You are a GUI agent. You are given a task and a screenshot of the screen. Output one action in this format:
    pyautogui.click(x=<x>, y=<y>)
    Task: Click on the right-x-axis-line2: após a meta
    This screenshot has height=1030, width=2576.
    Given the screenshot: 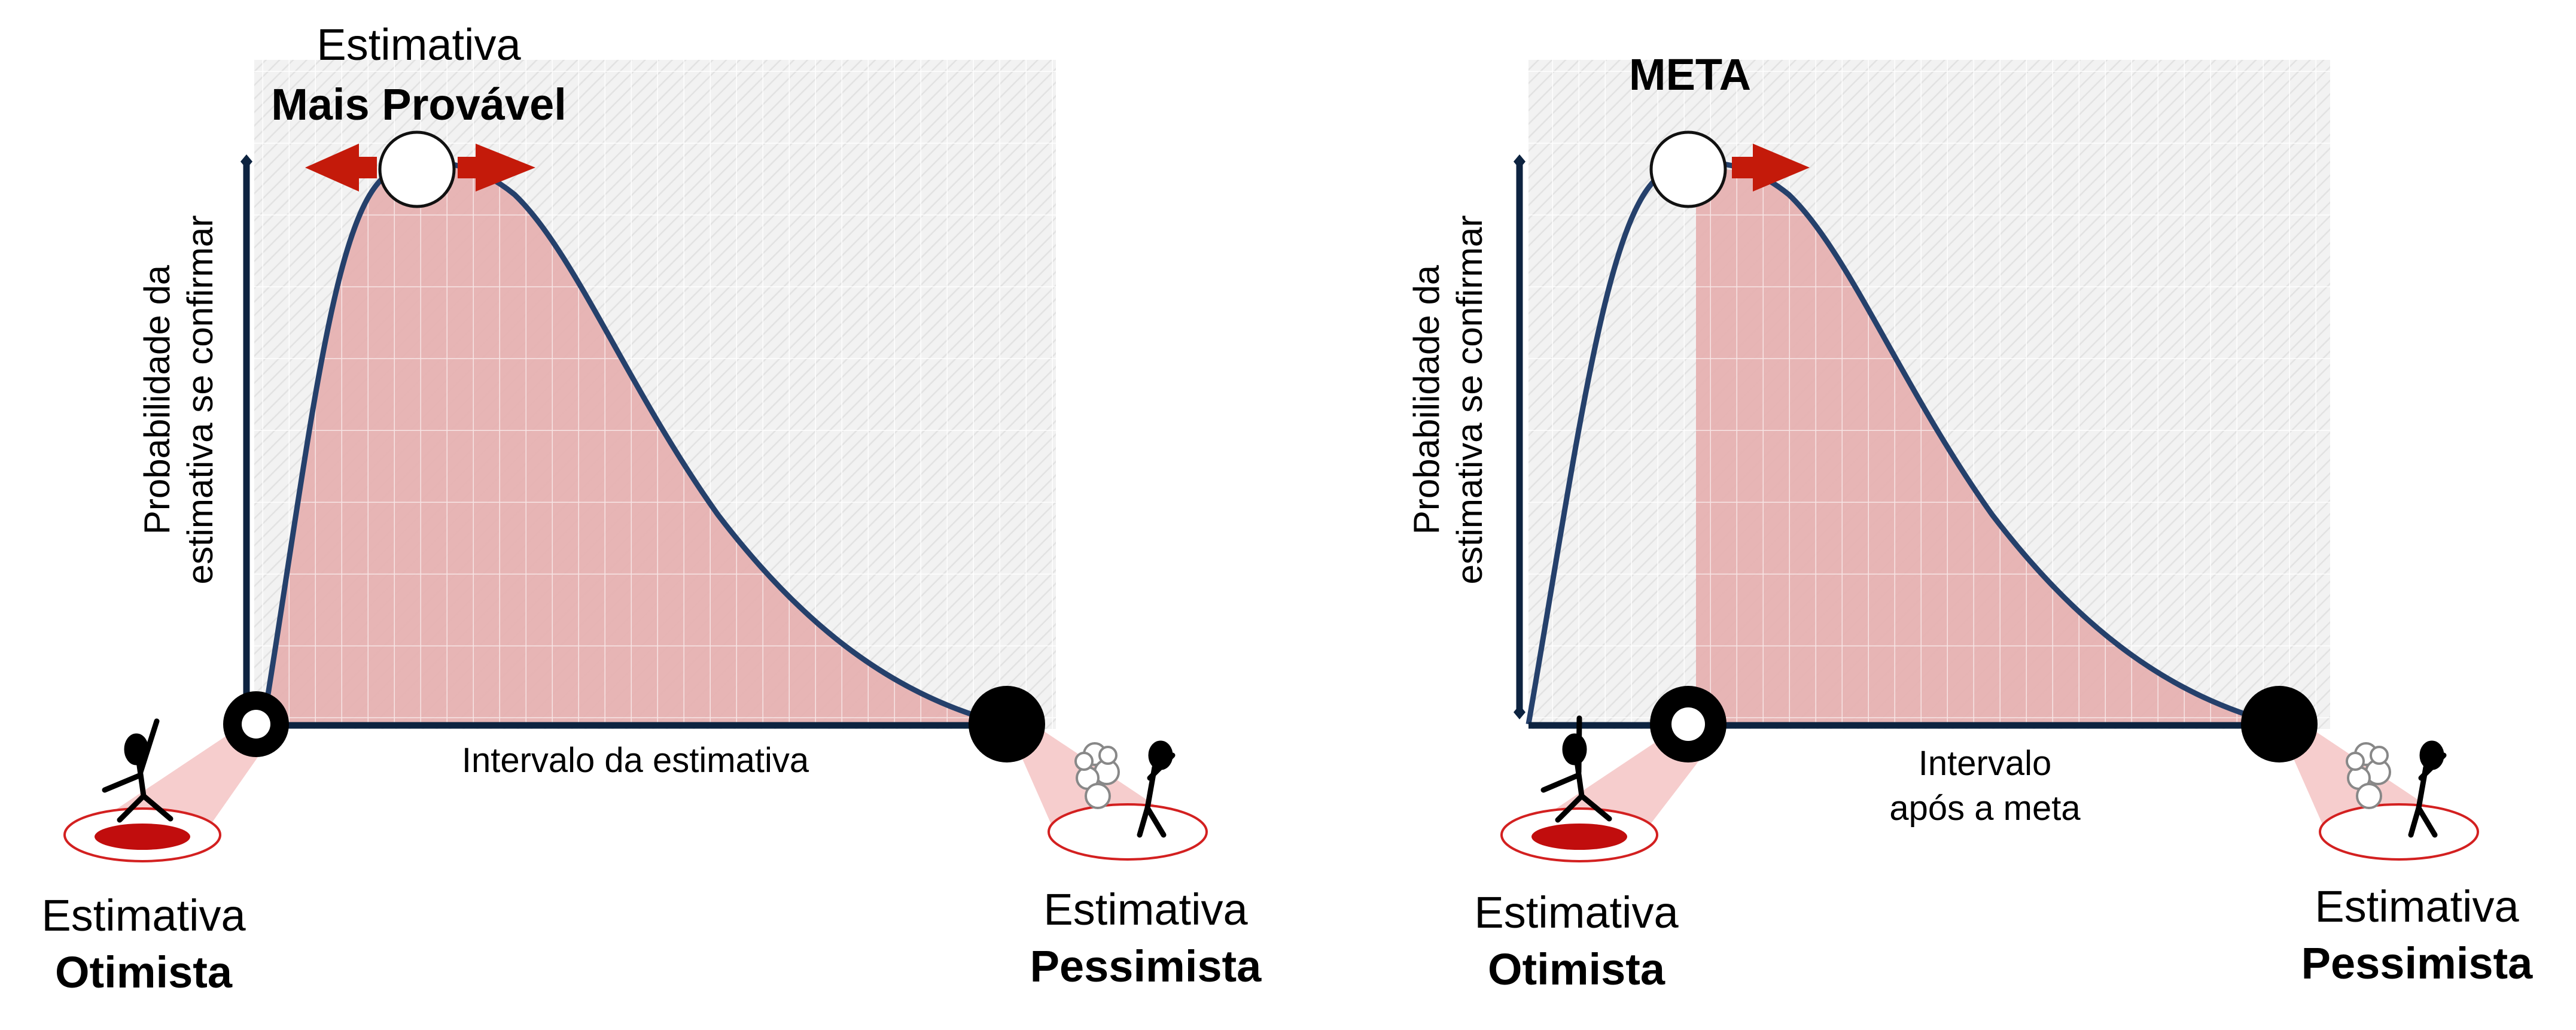 What is the action you would take?
    pyautogui.click(x=1985, y=808)
    